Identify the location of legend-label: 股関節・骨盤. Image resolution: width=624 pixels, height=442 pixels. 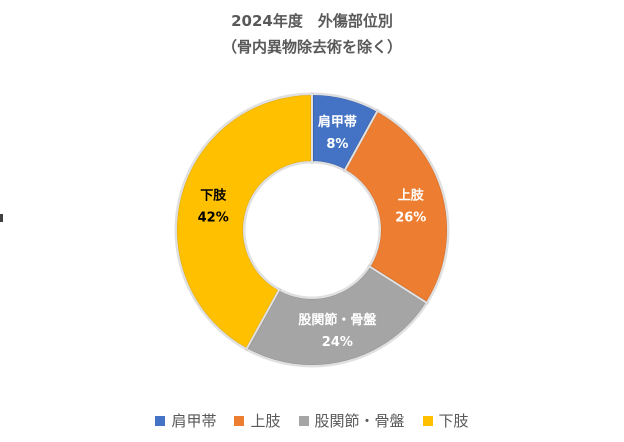
(359, 421).